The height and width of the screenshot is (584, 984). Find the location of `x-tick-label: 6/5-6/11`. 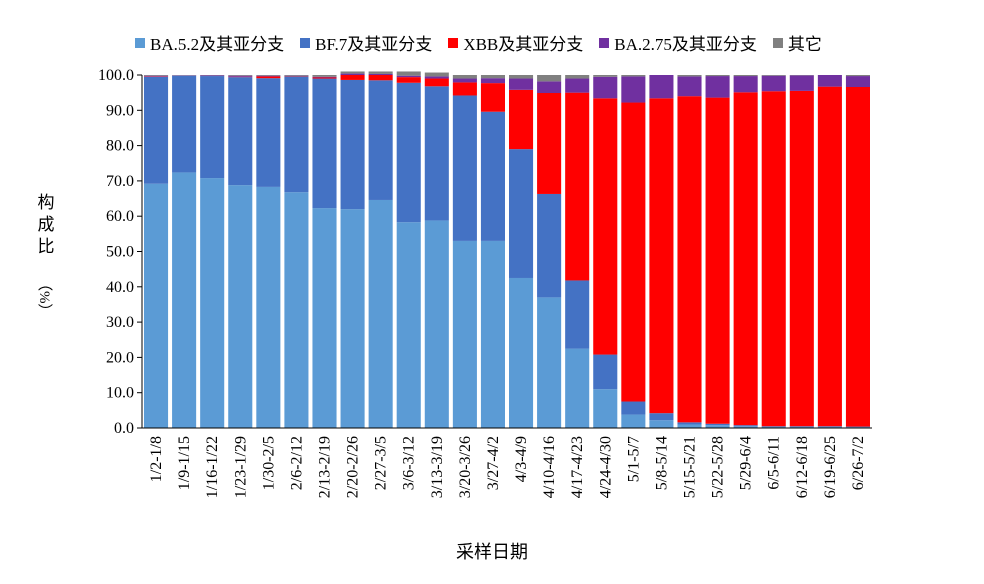

x-tick-label: 6/5-6/11 is located at coordinates (774, 463).